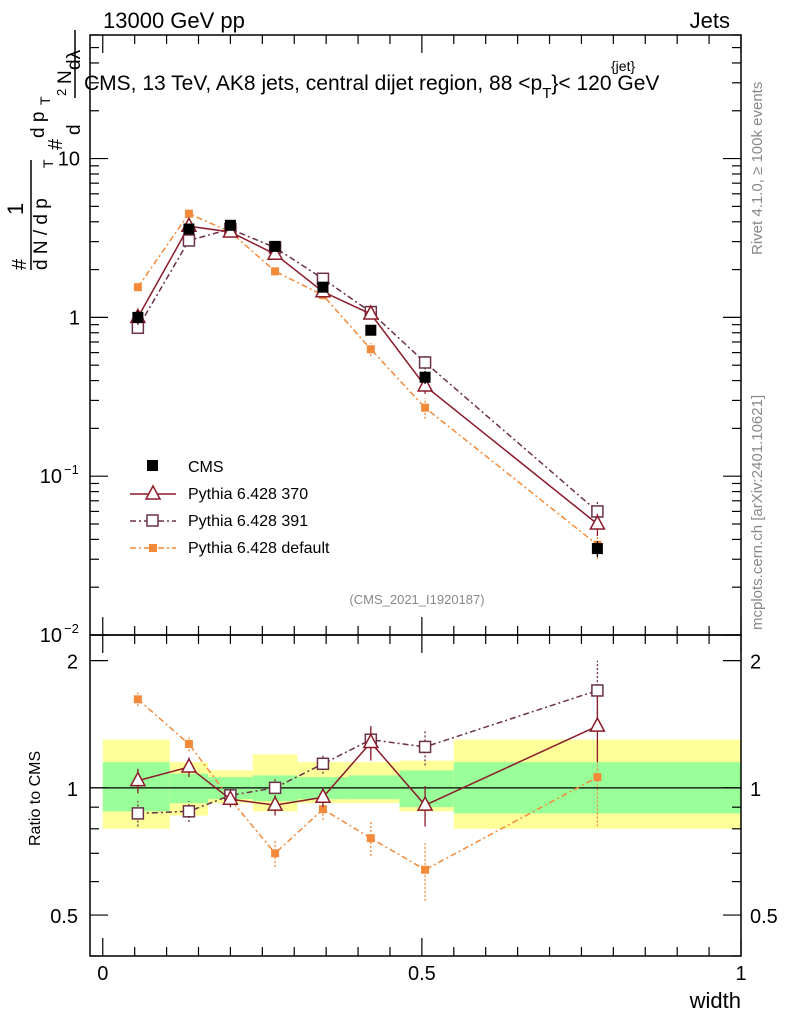 The width and height of the screenshot is (786, 1024). Describe the element at coordinates (416, 599) in the screenshot. I see `analysis-id: (CMS_2021_I1920187)` at that location.